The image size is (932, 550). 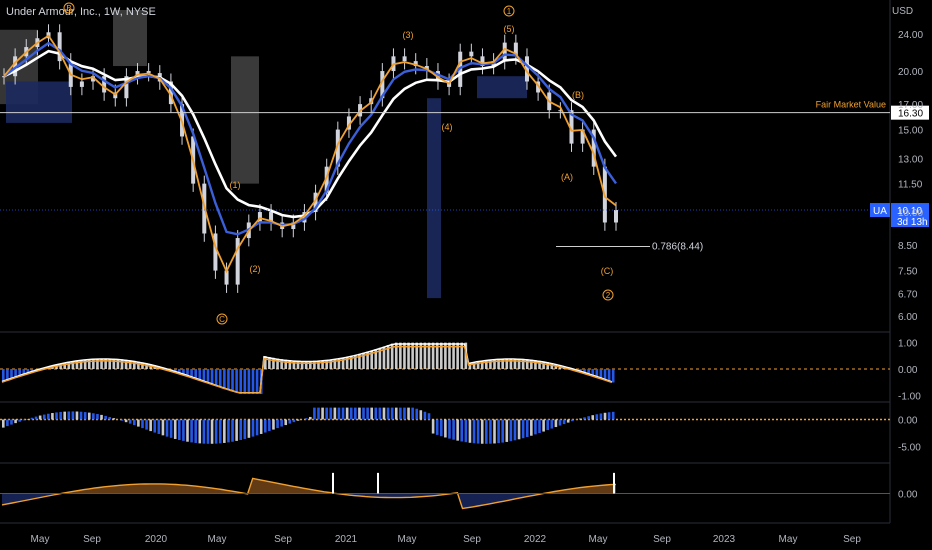 What do you see at coordinates (910, 35) in the screenshot?
I see `price-tick-label: 24.00` at bounding box center [910, 35].